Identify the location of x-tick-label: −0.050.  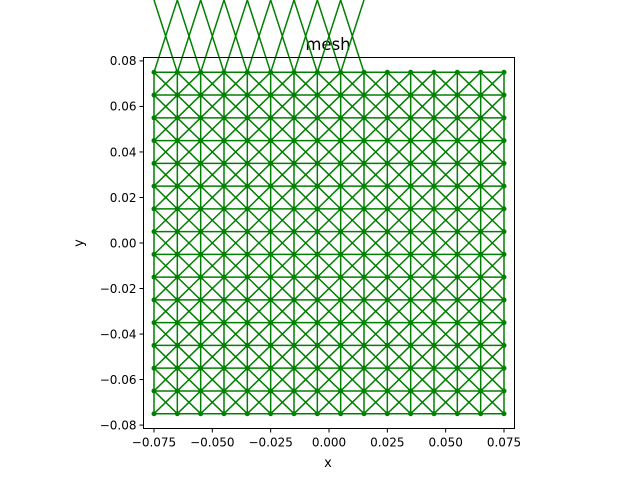
(212, 443).